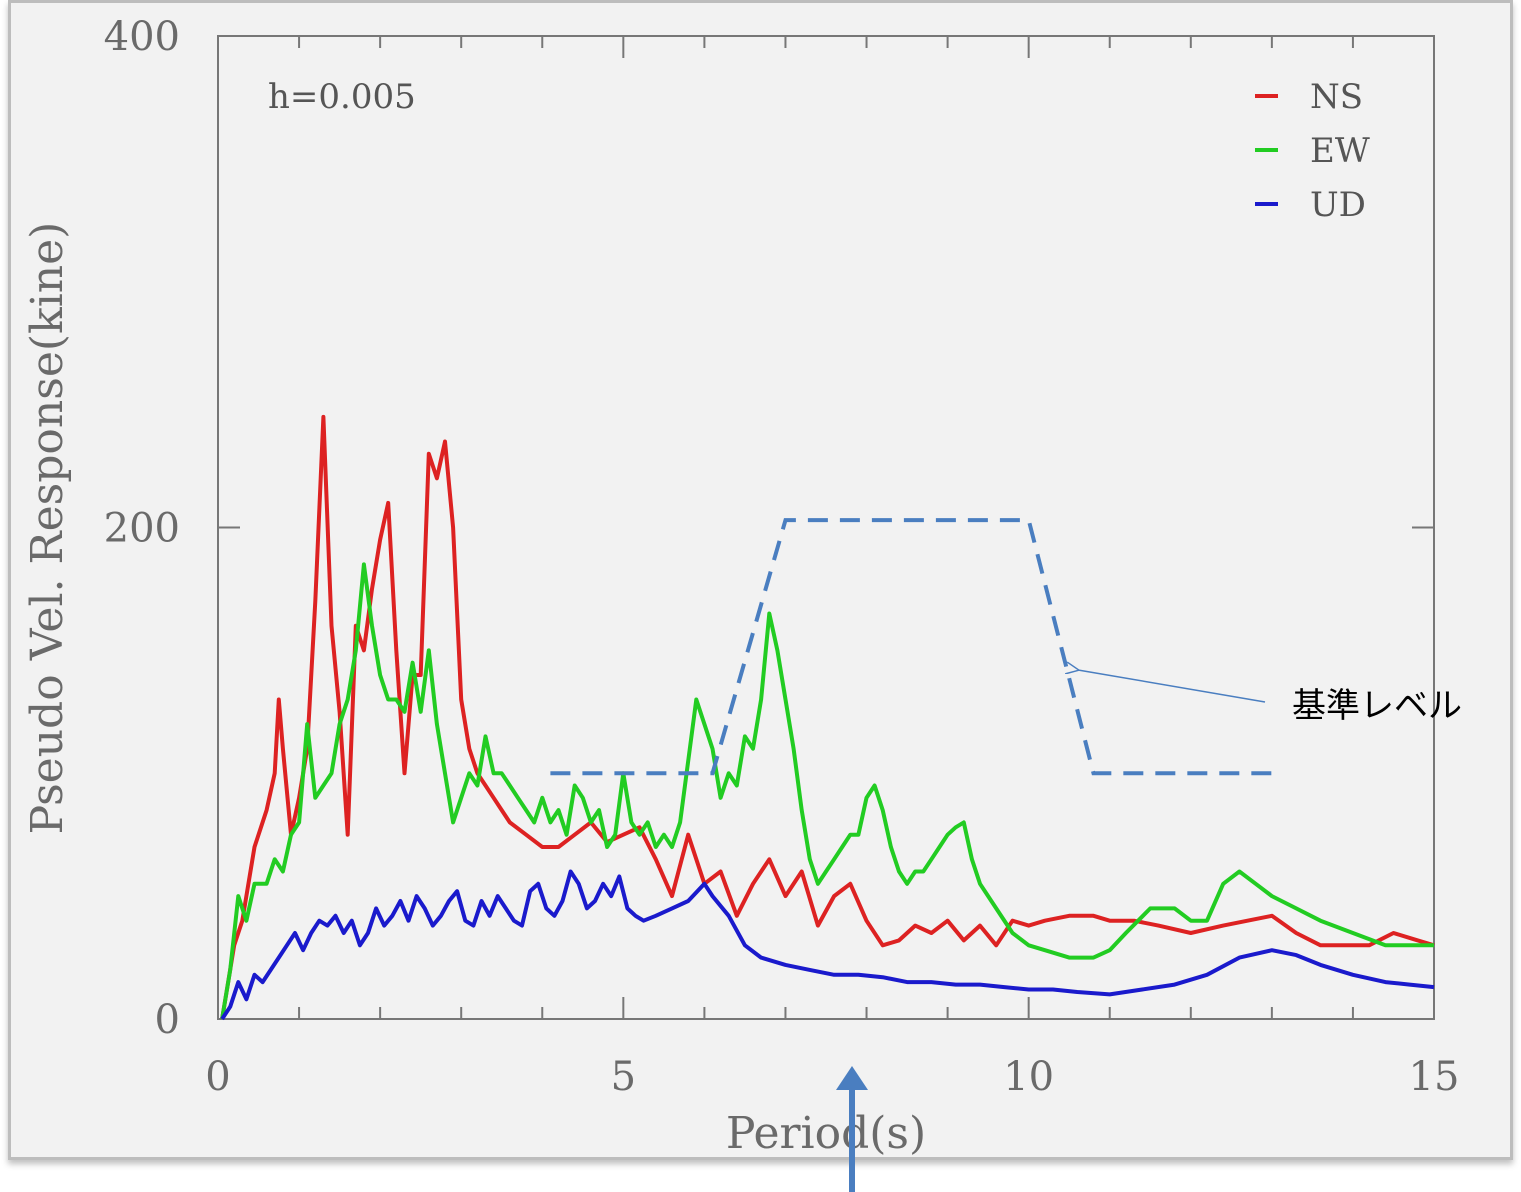 Image resolution: width=1521 pixels, height=1192 pixels. I want to click on legend: NS EW UD, so click(1312, 151).